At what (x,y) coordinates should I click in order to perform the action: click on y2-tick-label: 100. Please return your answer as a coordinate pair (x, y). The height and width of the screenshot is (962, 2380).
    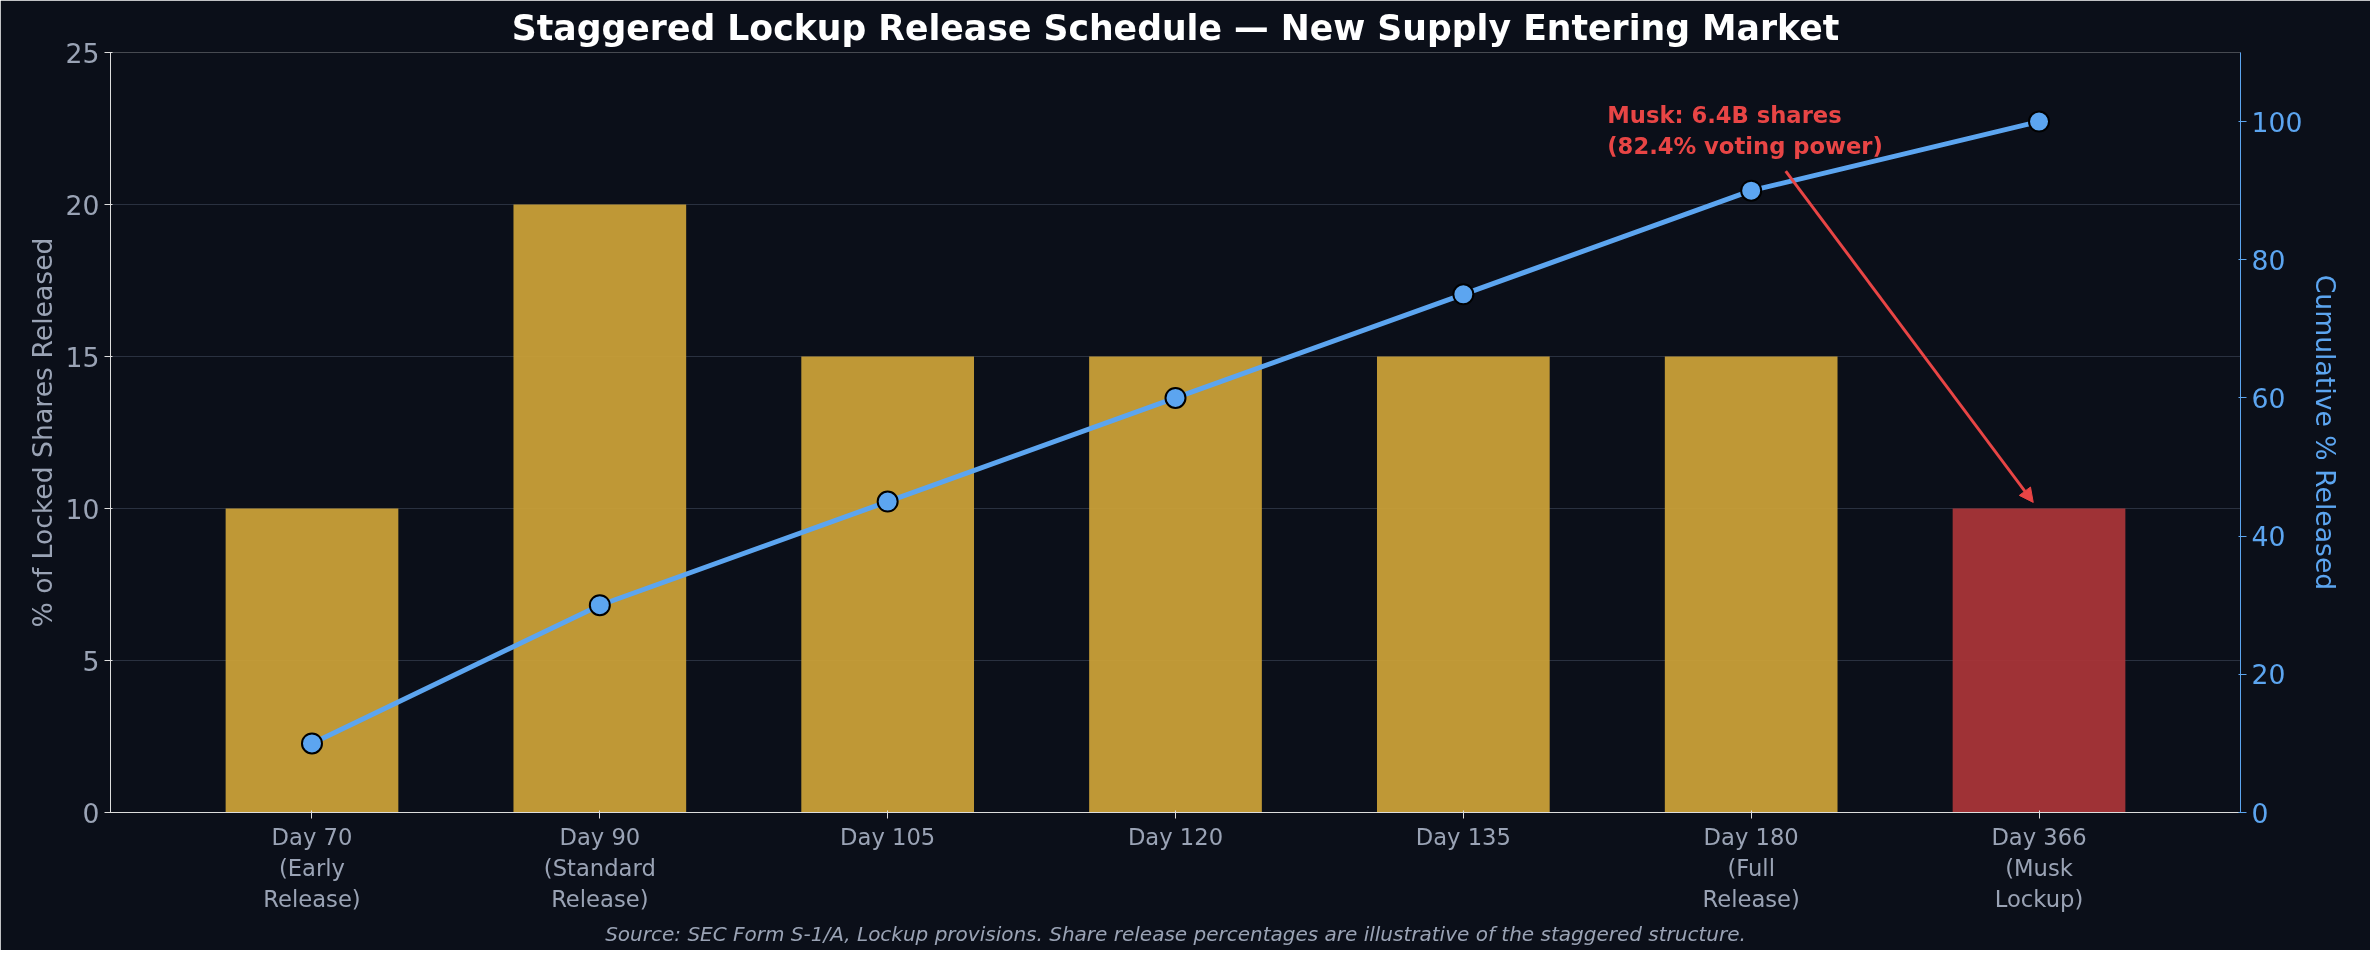
    Looking at the image, I should click on (2277, 122).